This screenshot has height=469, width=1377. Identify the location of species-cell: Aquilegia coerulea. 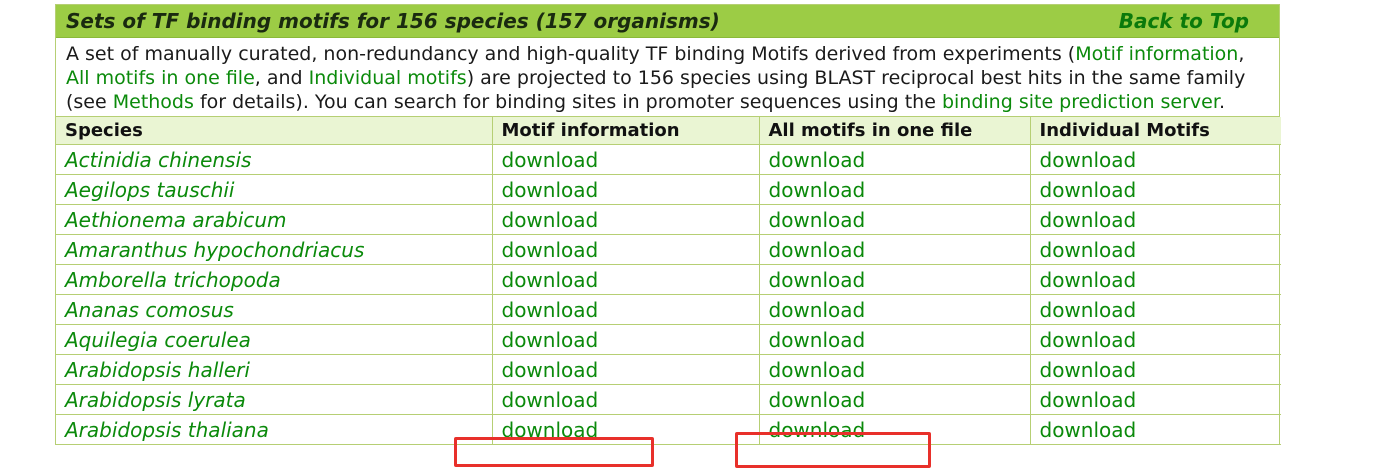
(274, 339).